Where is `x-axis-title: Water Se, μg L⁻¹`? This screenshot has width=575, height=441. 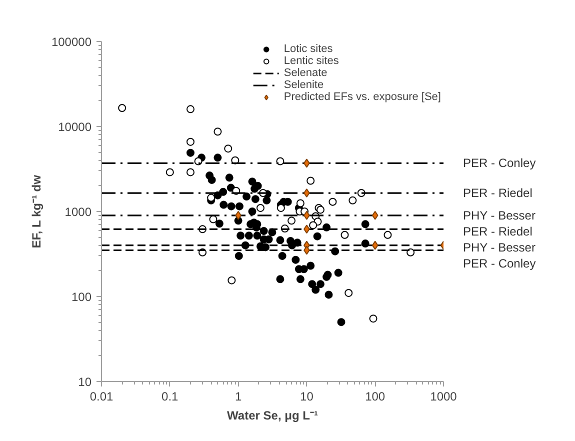 x-axis-title: Water Se, μg L⁻¹ is located at coordinates (272, 415).